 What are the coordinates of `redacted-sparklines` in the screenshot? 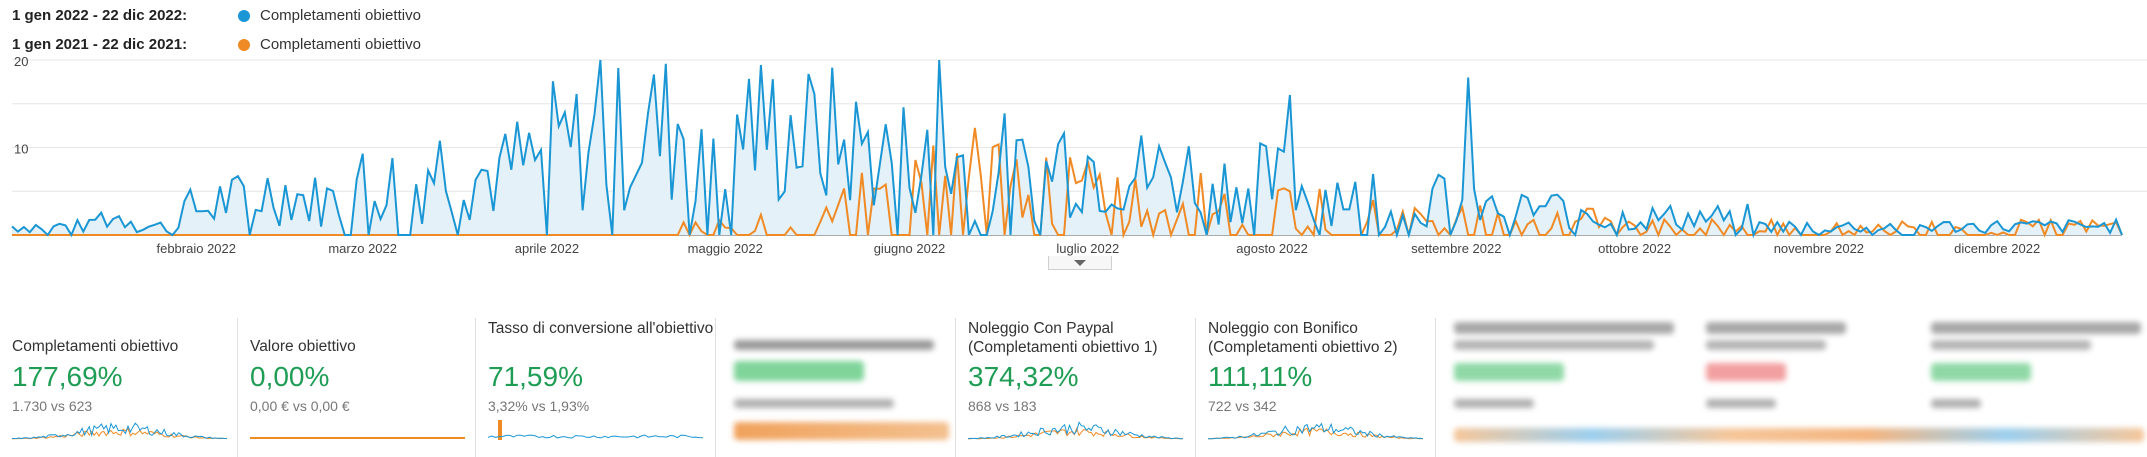 It's located at (1799, 435).